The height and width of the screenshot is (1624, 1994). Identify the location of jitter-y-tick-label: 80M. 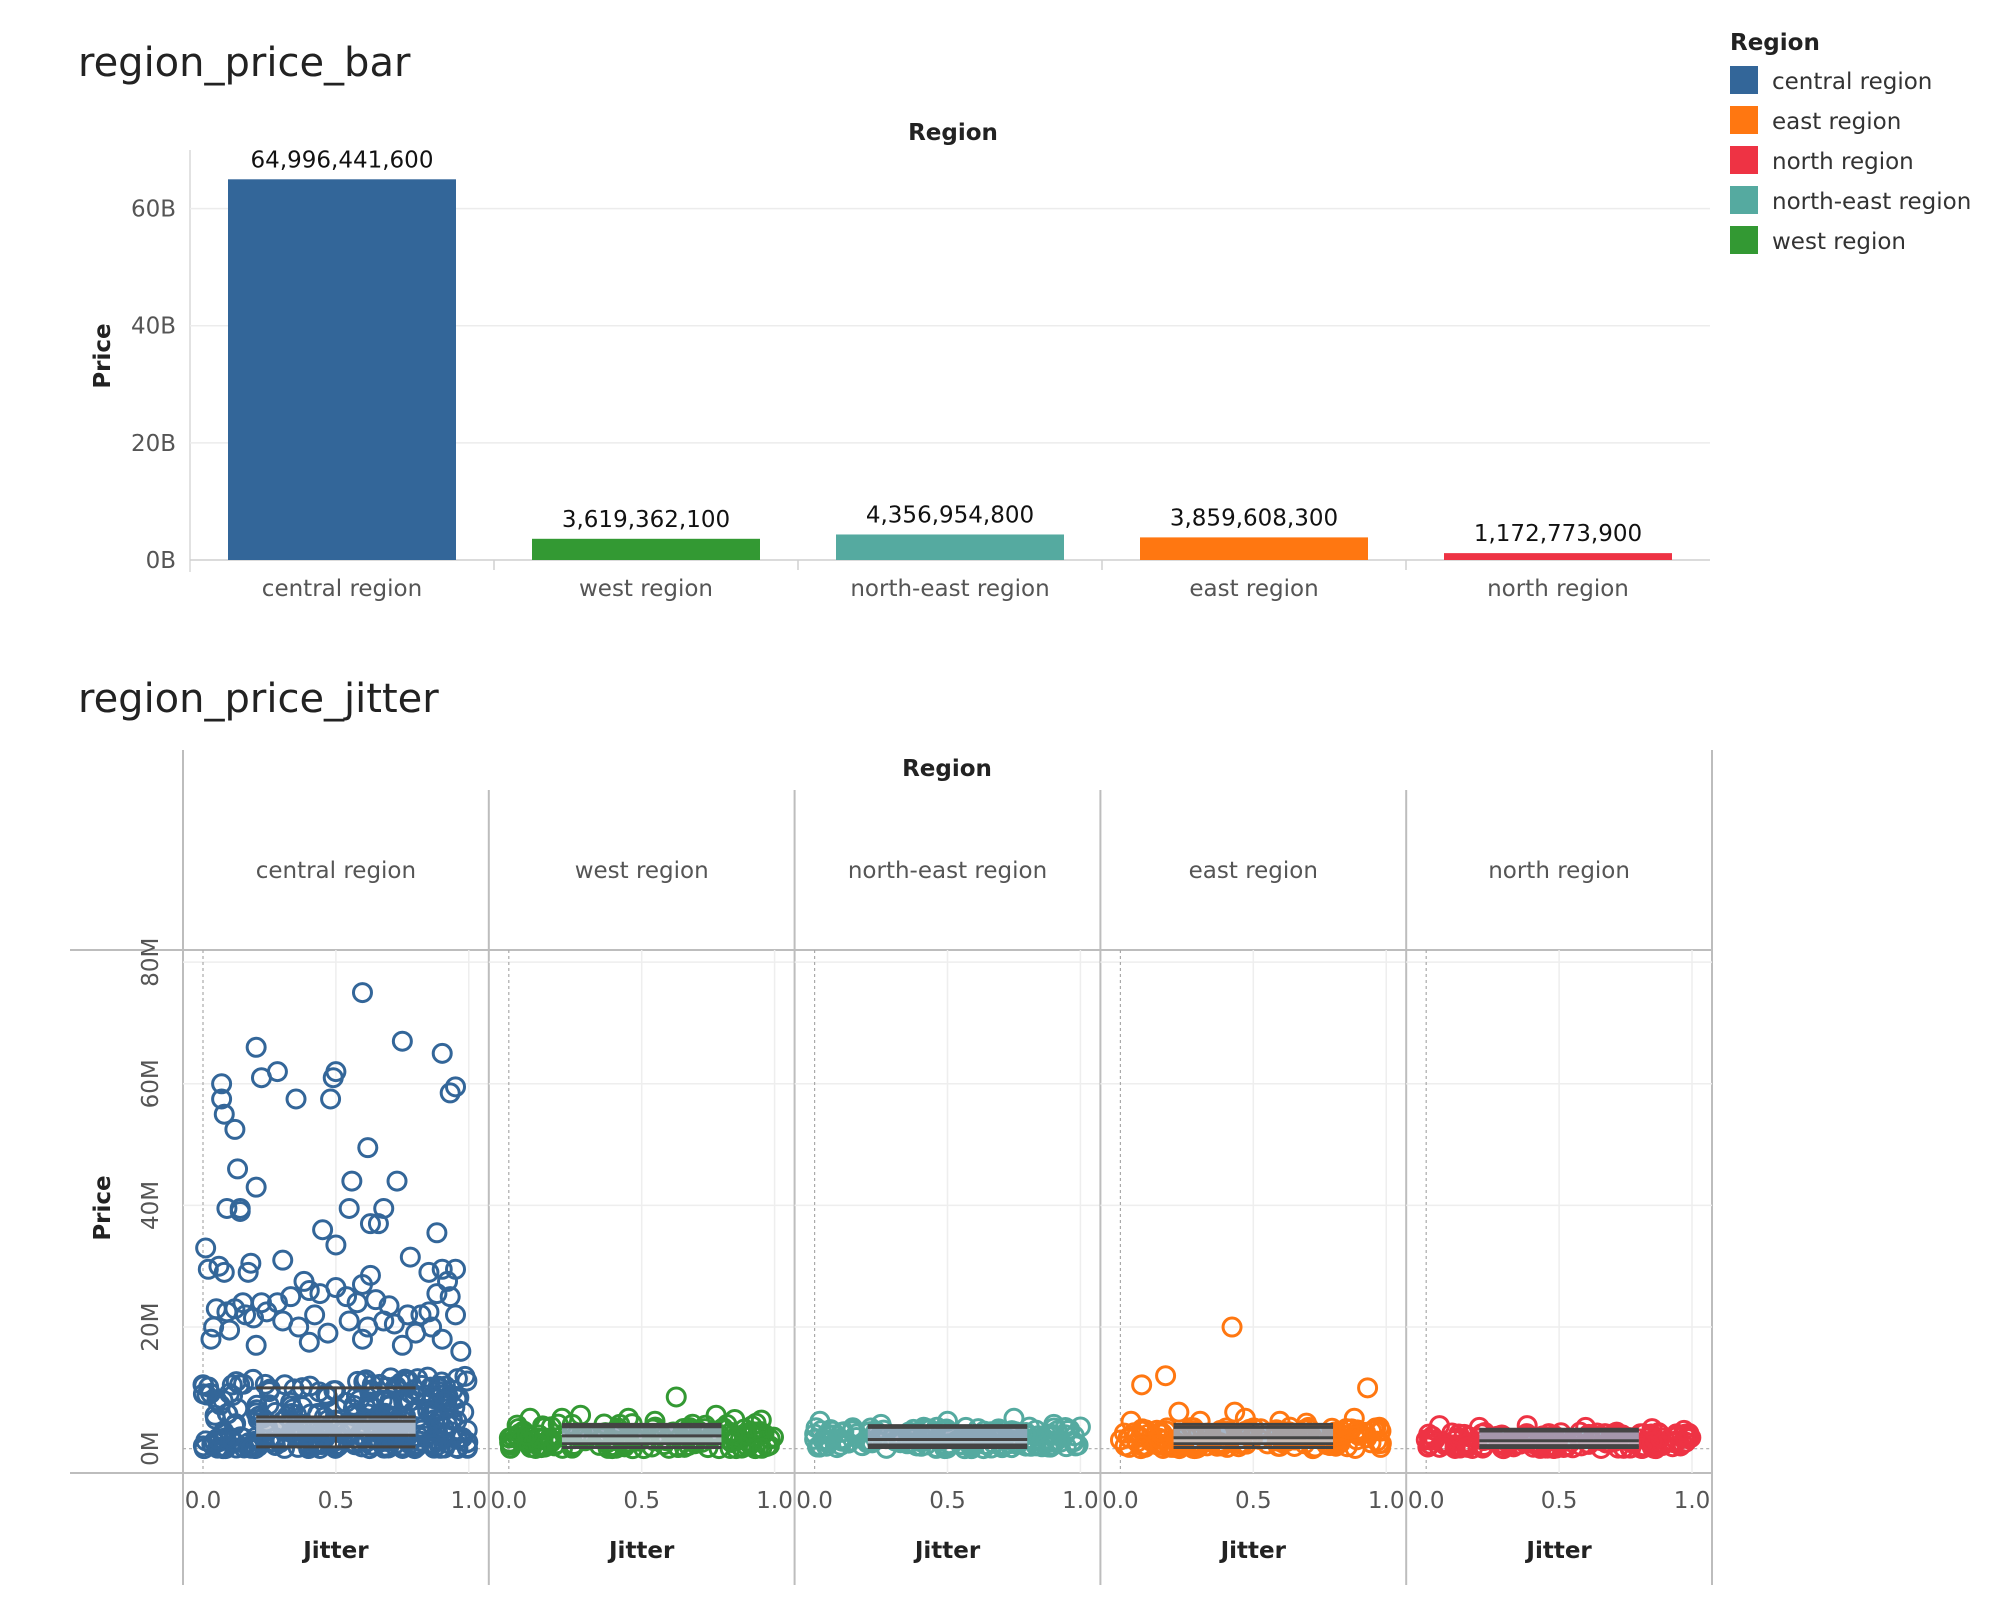
(151, 962).